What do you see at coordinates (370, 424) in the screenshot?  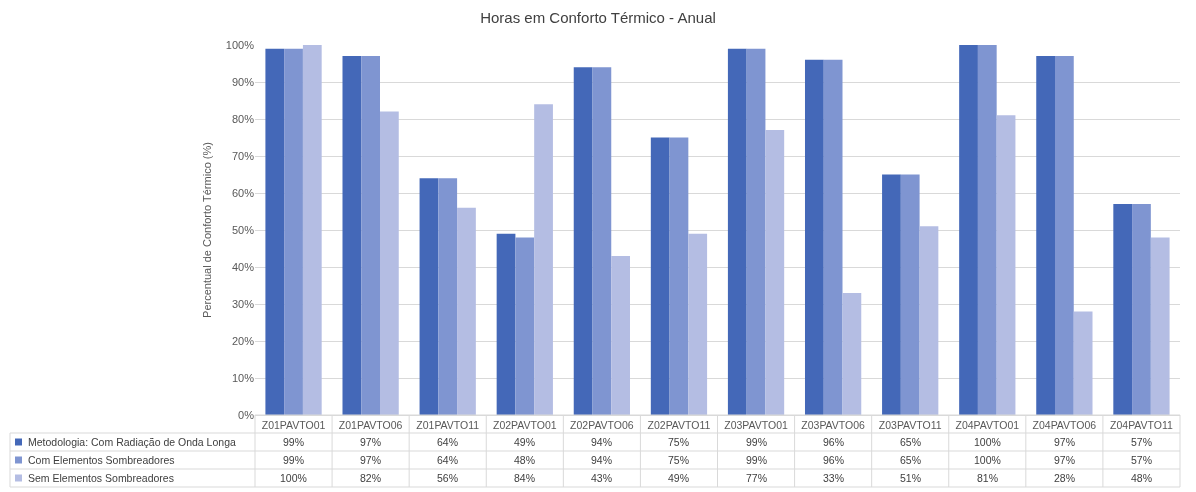 I see `x-tick-label: Z01PAVTO06` at bounding box center [370, 424].